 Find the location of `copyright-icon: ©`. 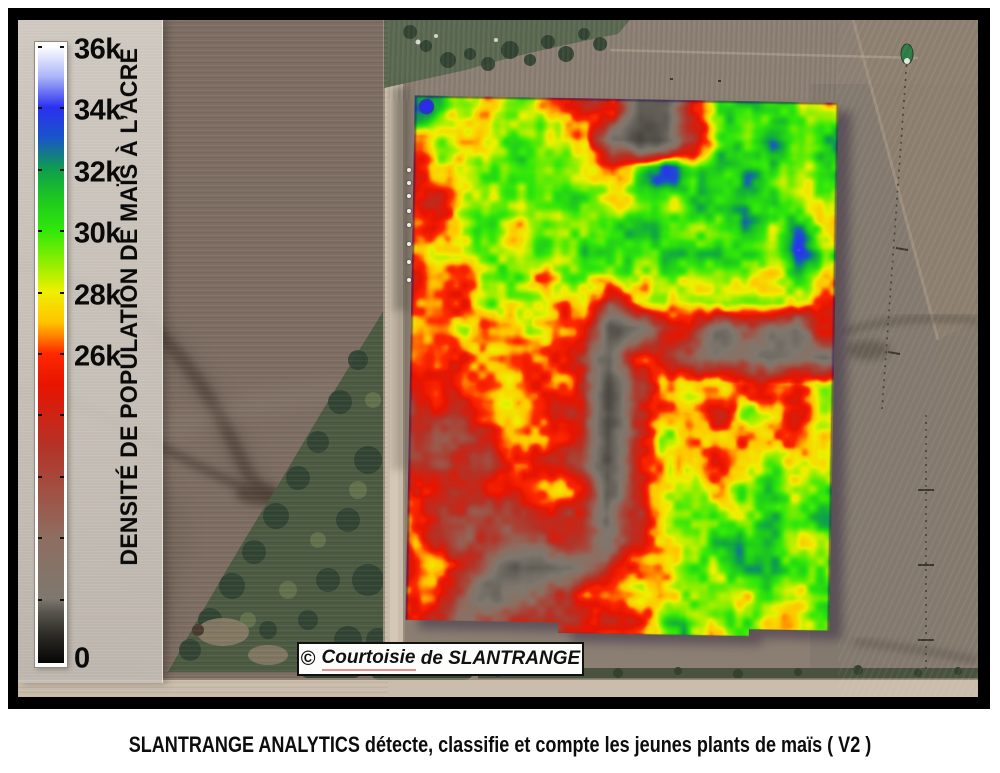

copyright-icon: © is located at coordinates (308, 658).